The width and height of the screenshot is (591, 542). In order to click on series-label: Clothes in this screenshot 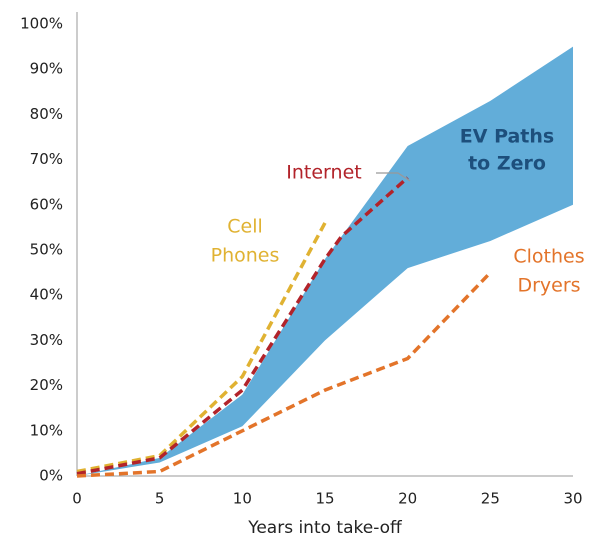, I will do `click(548, 257)`.